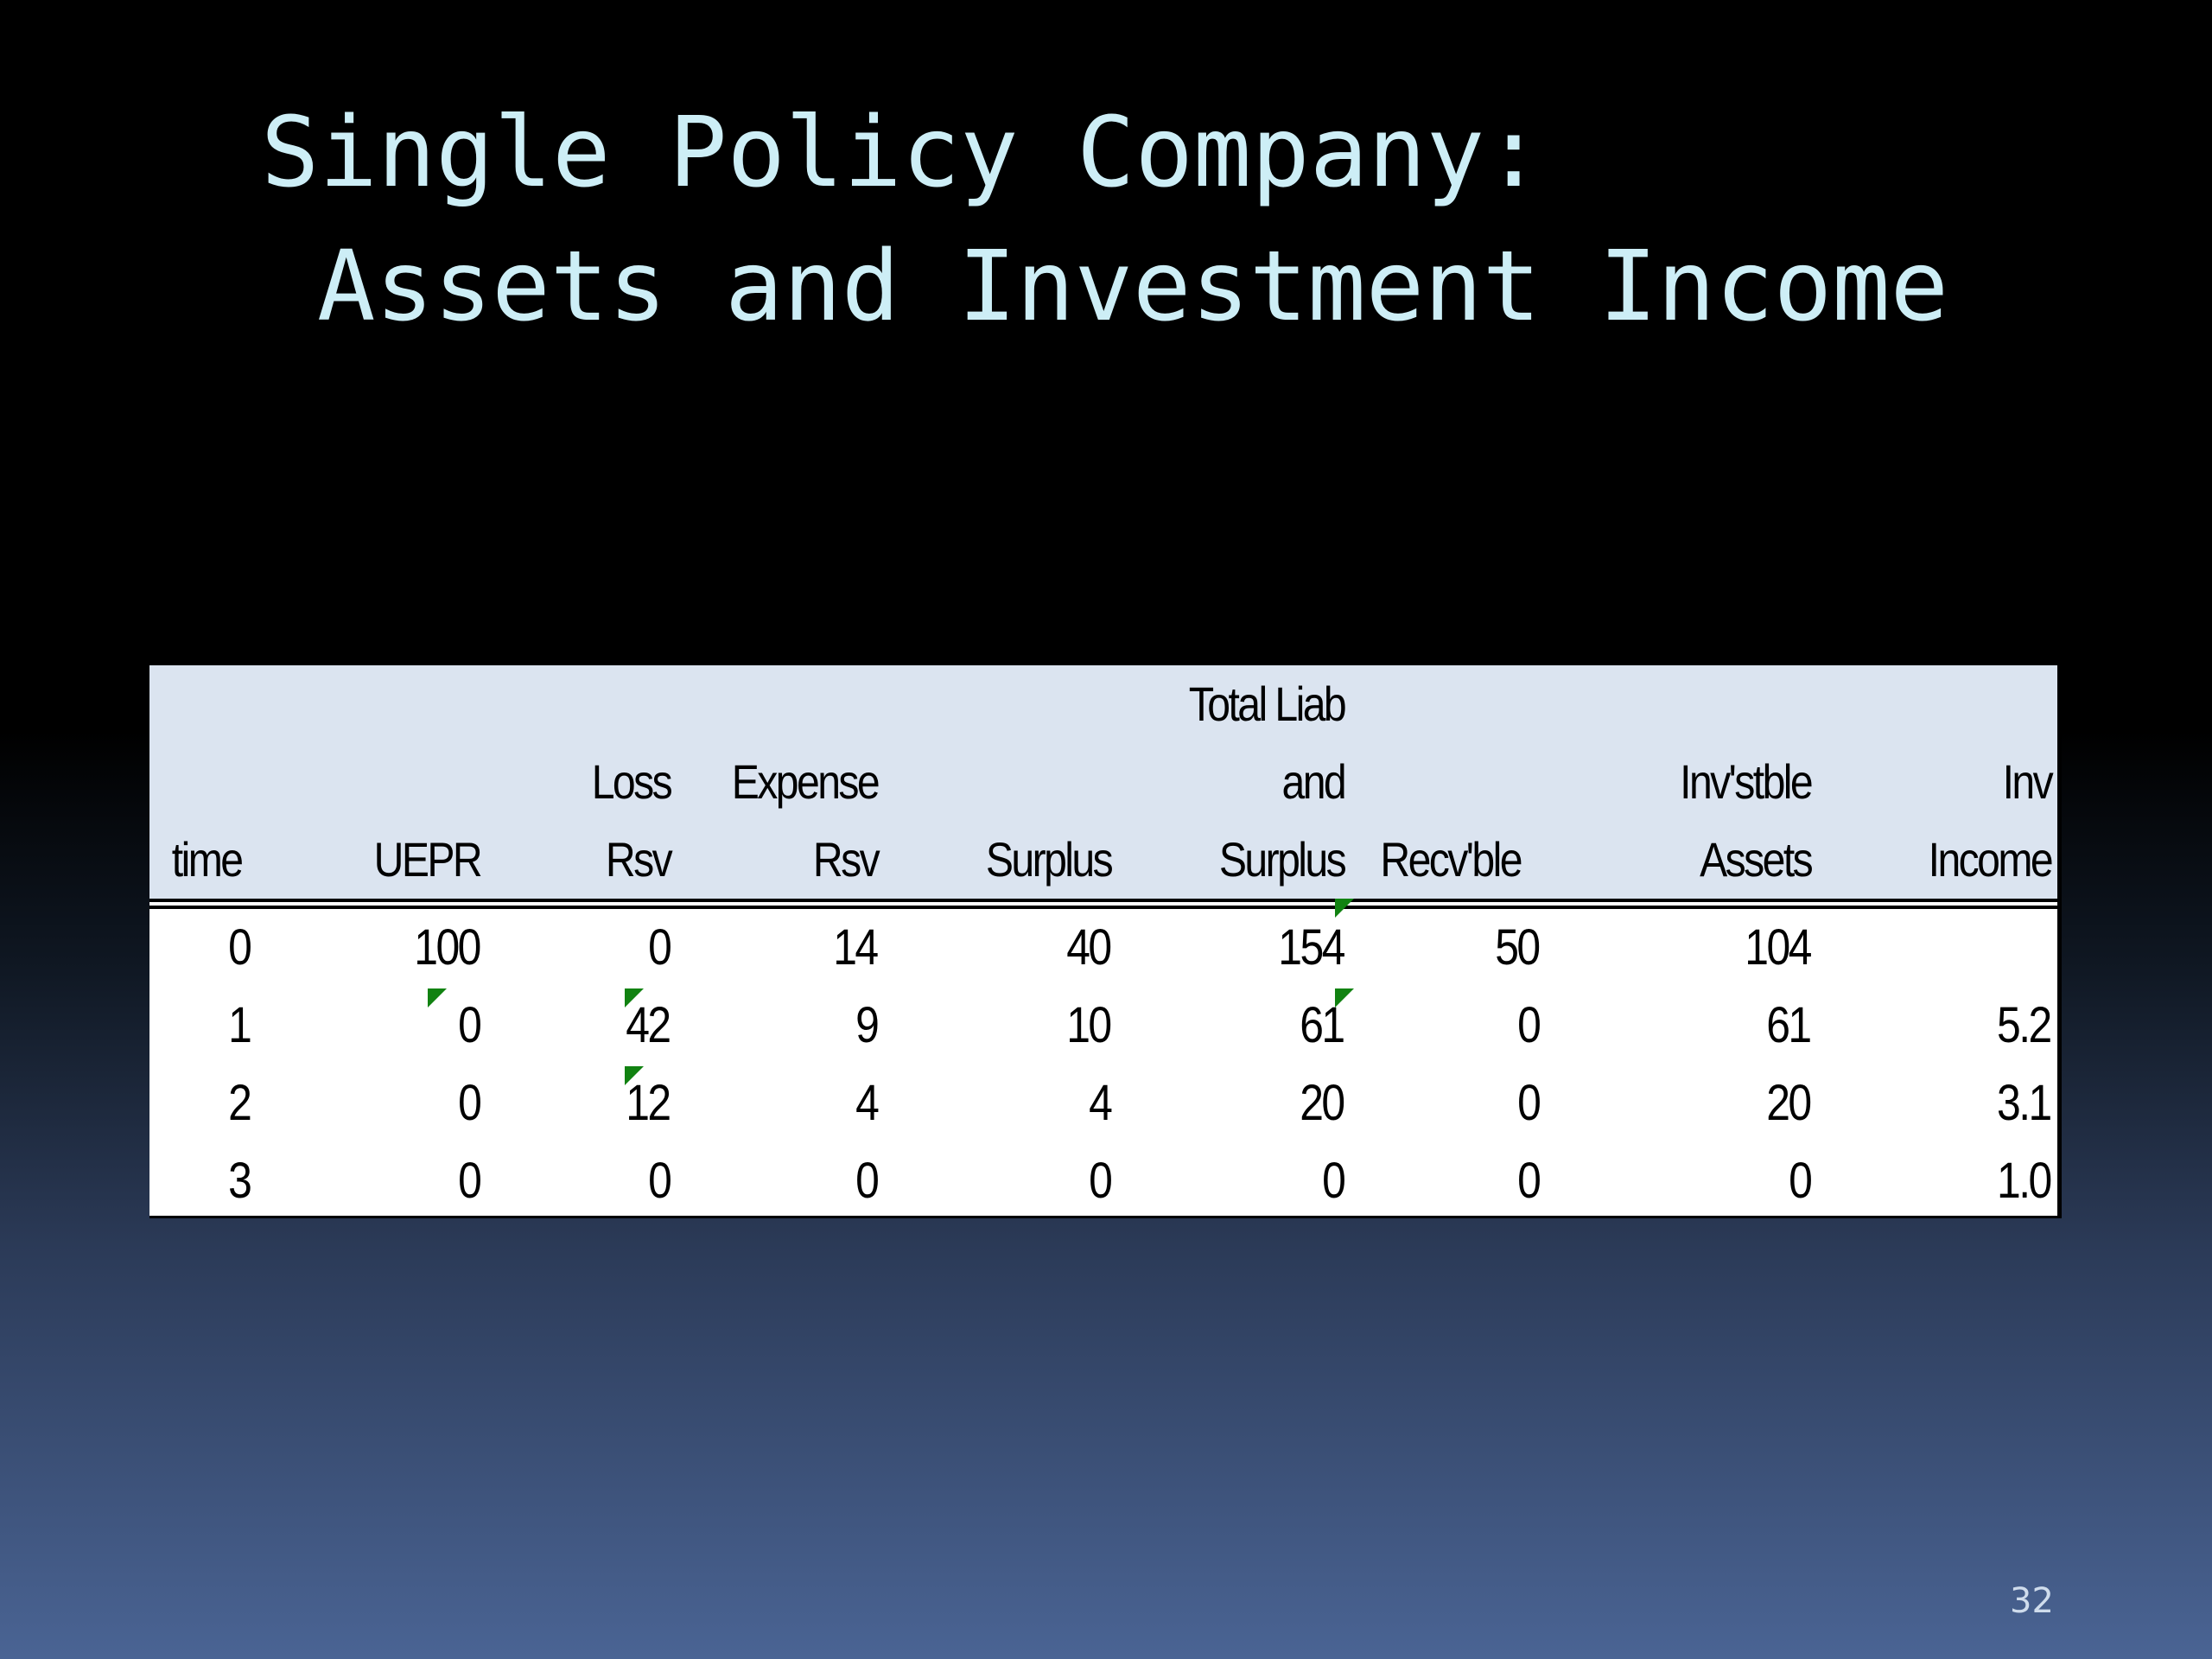 Image resolution: width=2212 pixels, height=1659 pixels. I want to click on table-cell: 9, so click(867, 1025).